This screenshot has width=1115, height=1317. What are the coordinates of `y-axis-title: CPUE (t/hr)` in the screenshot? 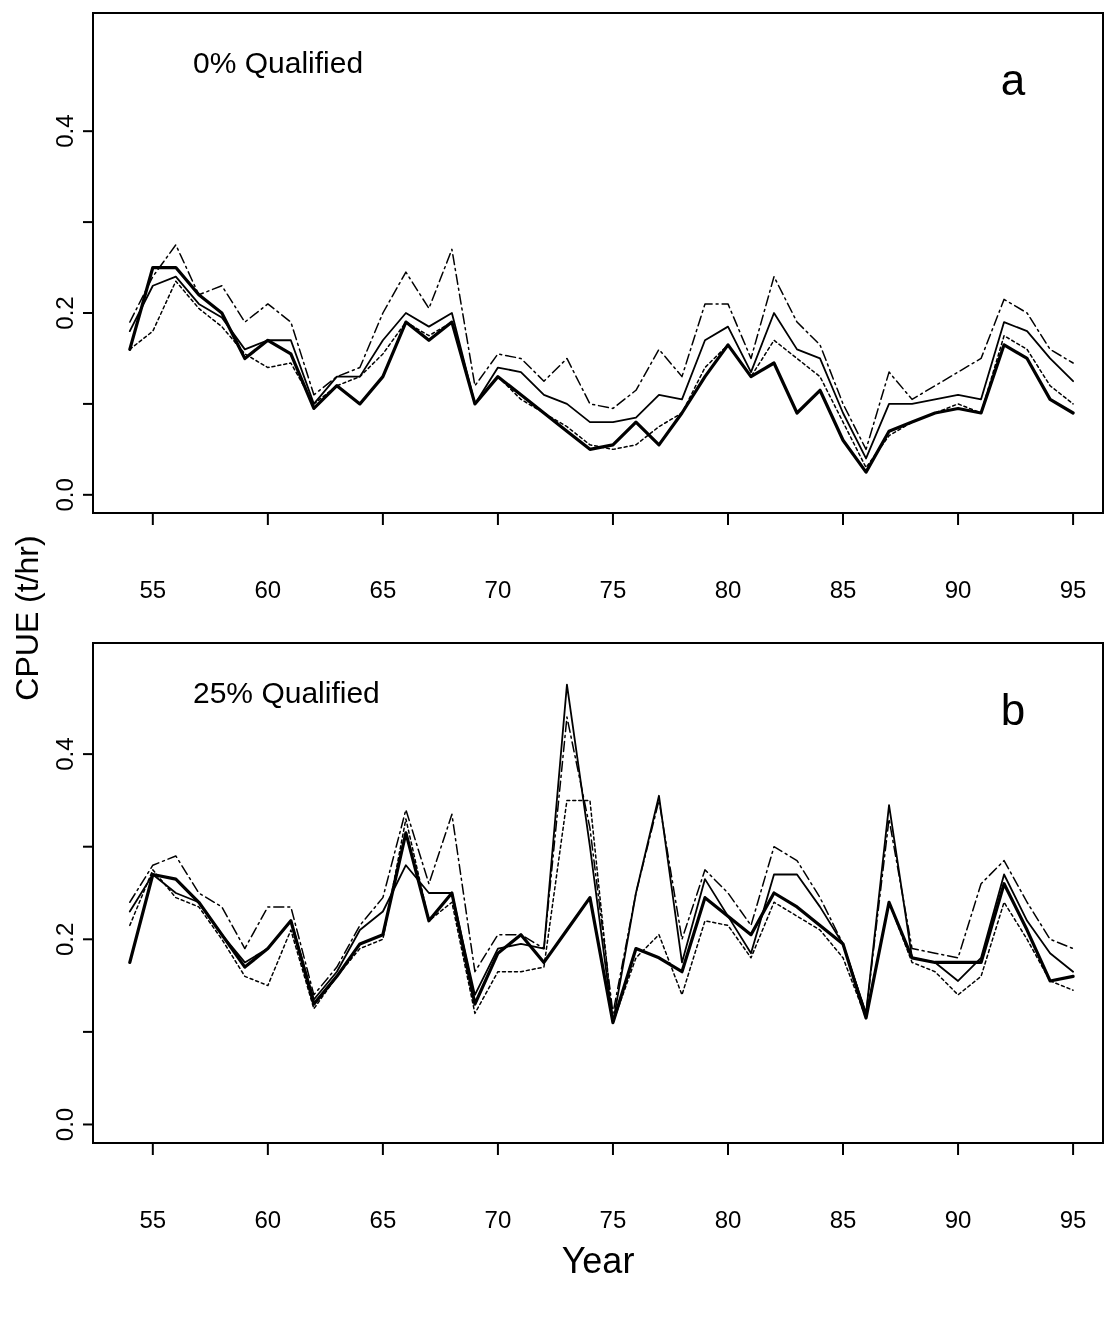 It's located at (27, 618).